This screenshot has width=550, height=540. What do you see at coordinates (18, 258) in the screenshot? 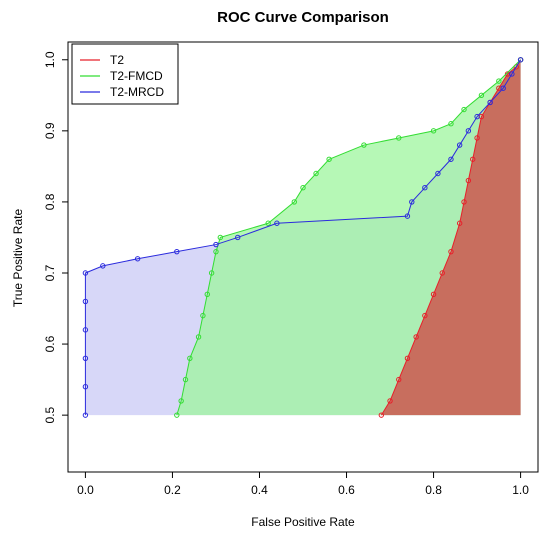
I see `y-axis-label: True Positive Rate` at bounding box center [18, 258].